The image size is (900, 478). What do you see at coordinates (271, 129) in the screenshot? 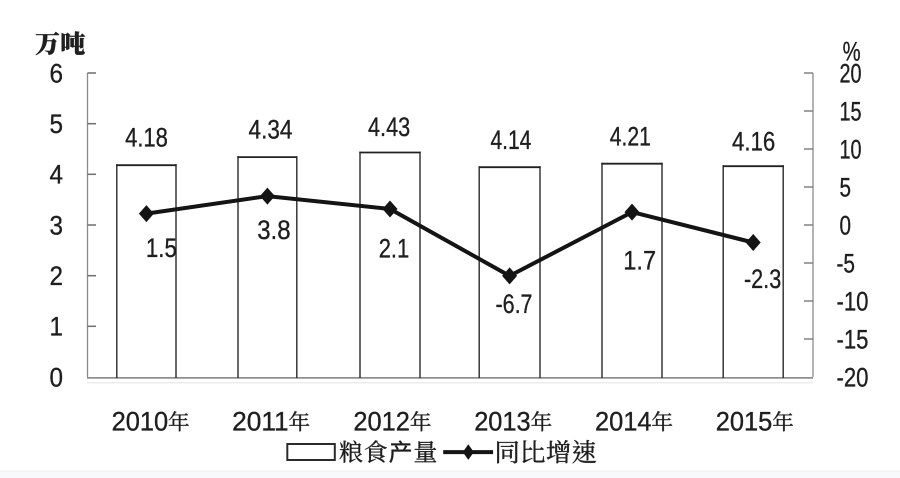
I see `svg-text: 4.34` at bounding box center [271, 129].